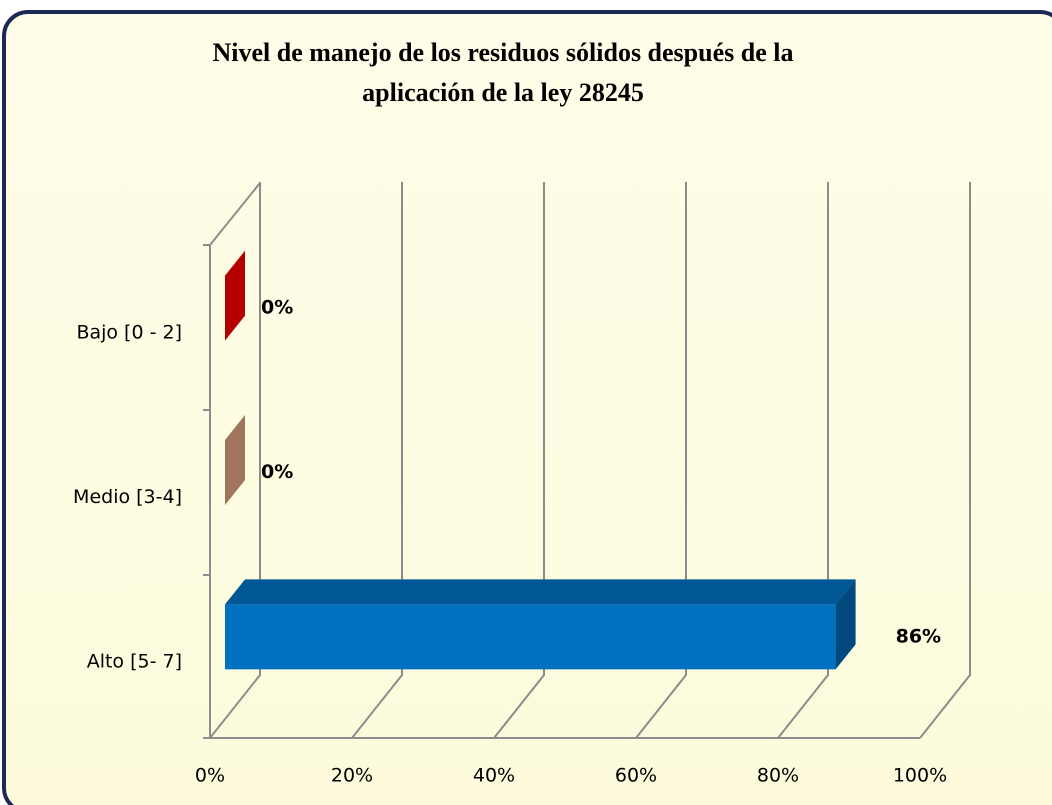  What do you see at coordinates (918, 636) in the screenshot?
I see `data-label: 86%` at bounding box center [918, 636].